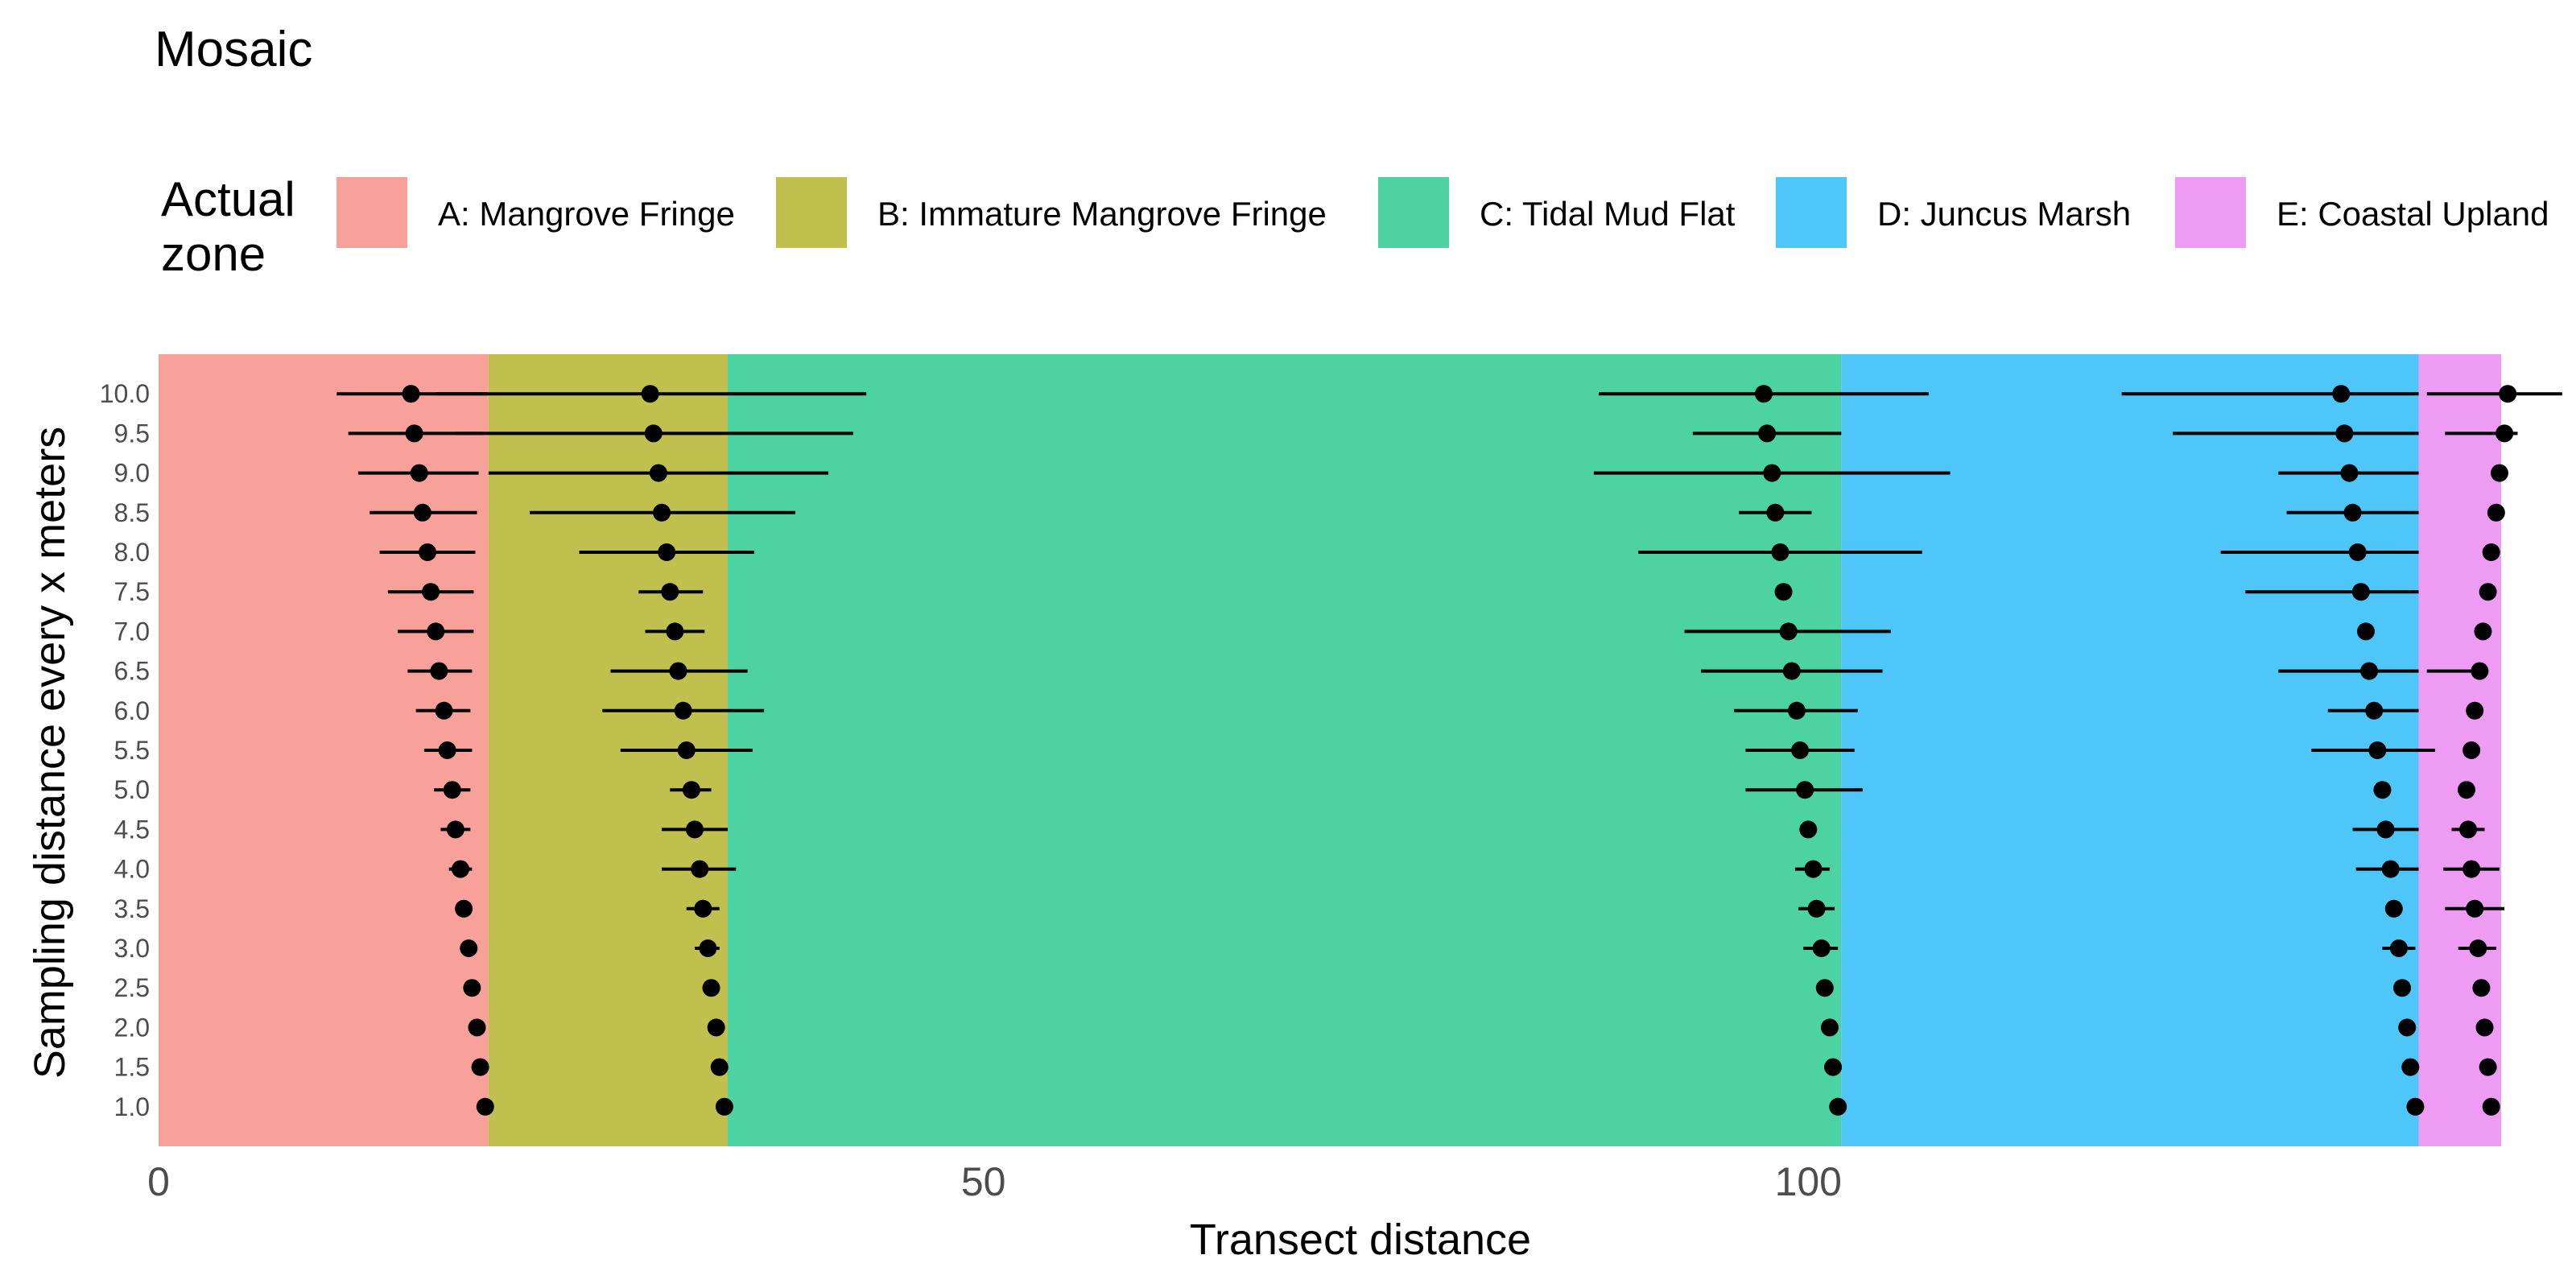 The height and width of the screenshot is (1288, 2576). Describe the element at coordinates (132, 948) in the screenshot. I see `y-tick-label: 3.0` at that location.